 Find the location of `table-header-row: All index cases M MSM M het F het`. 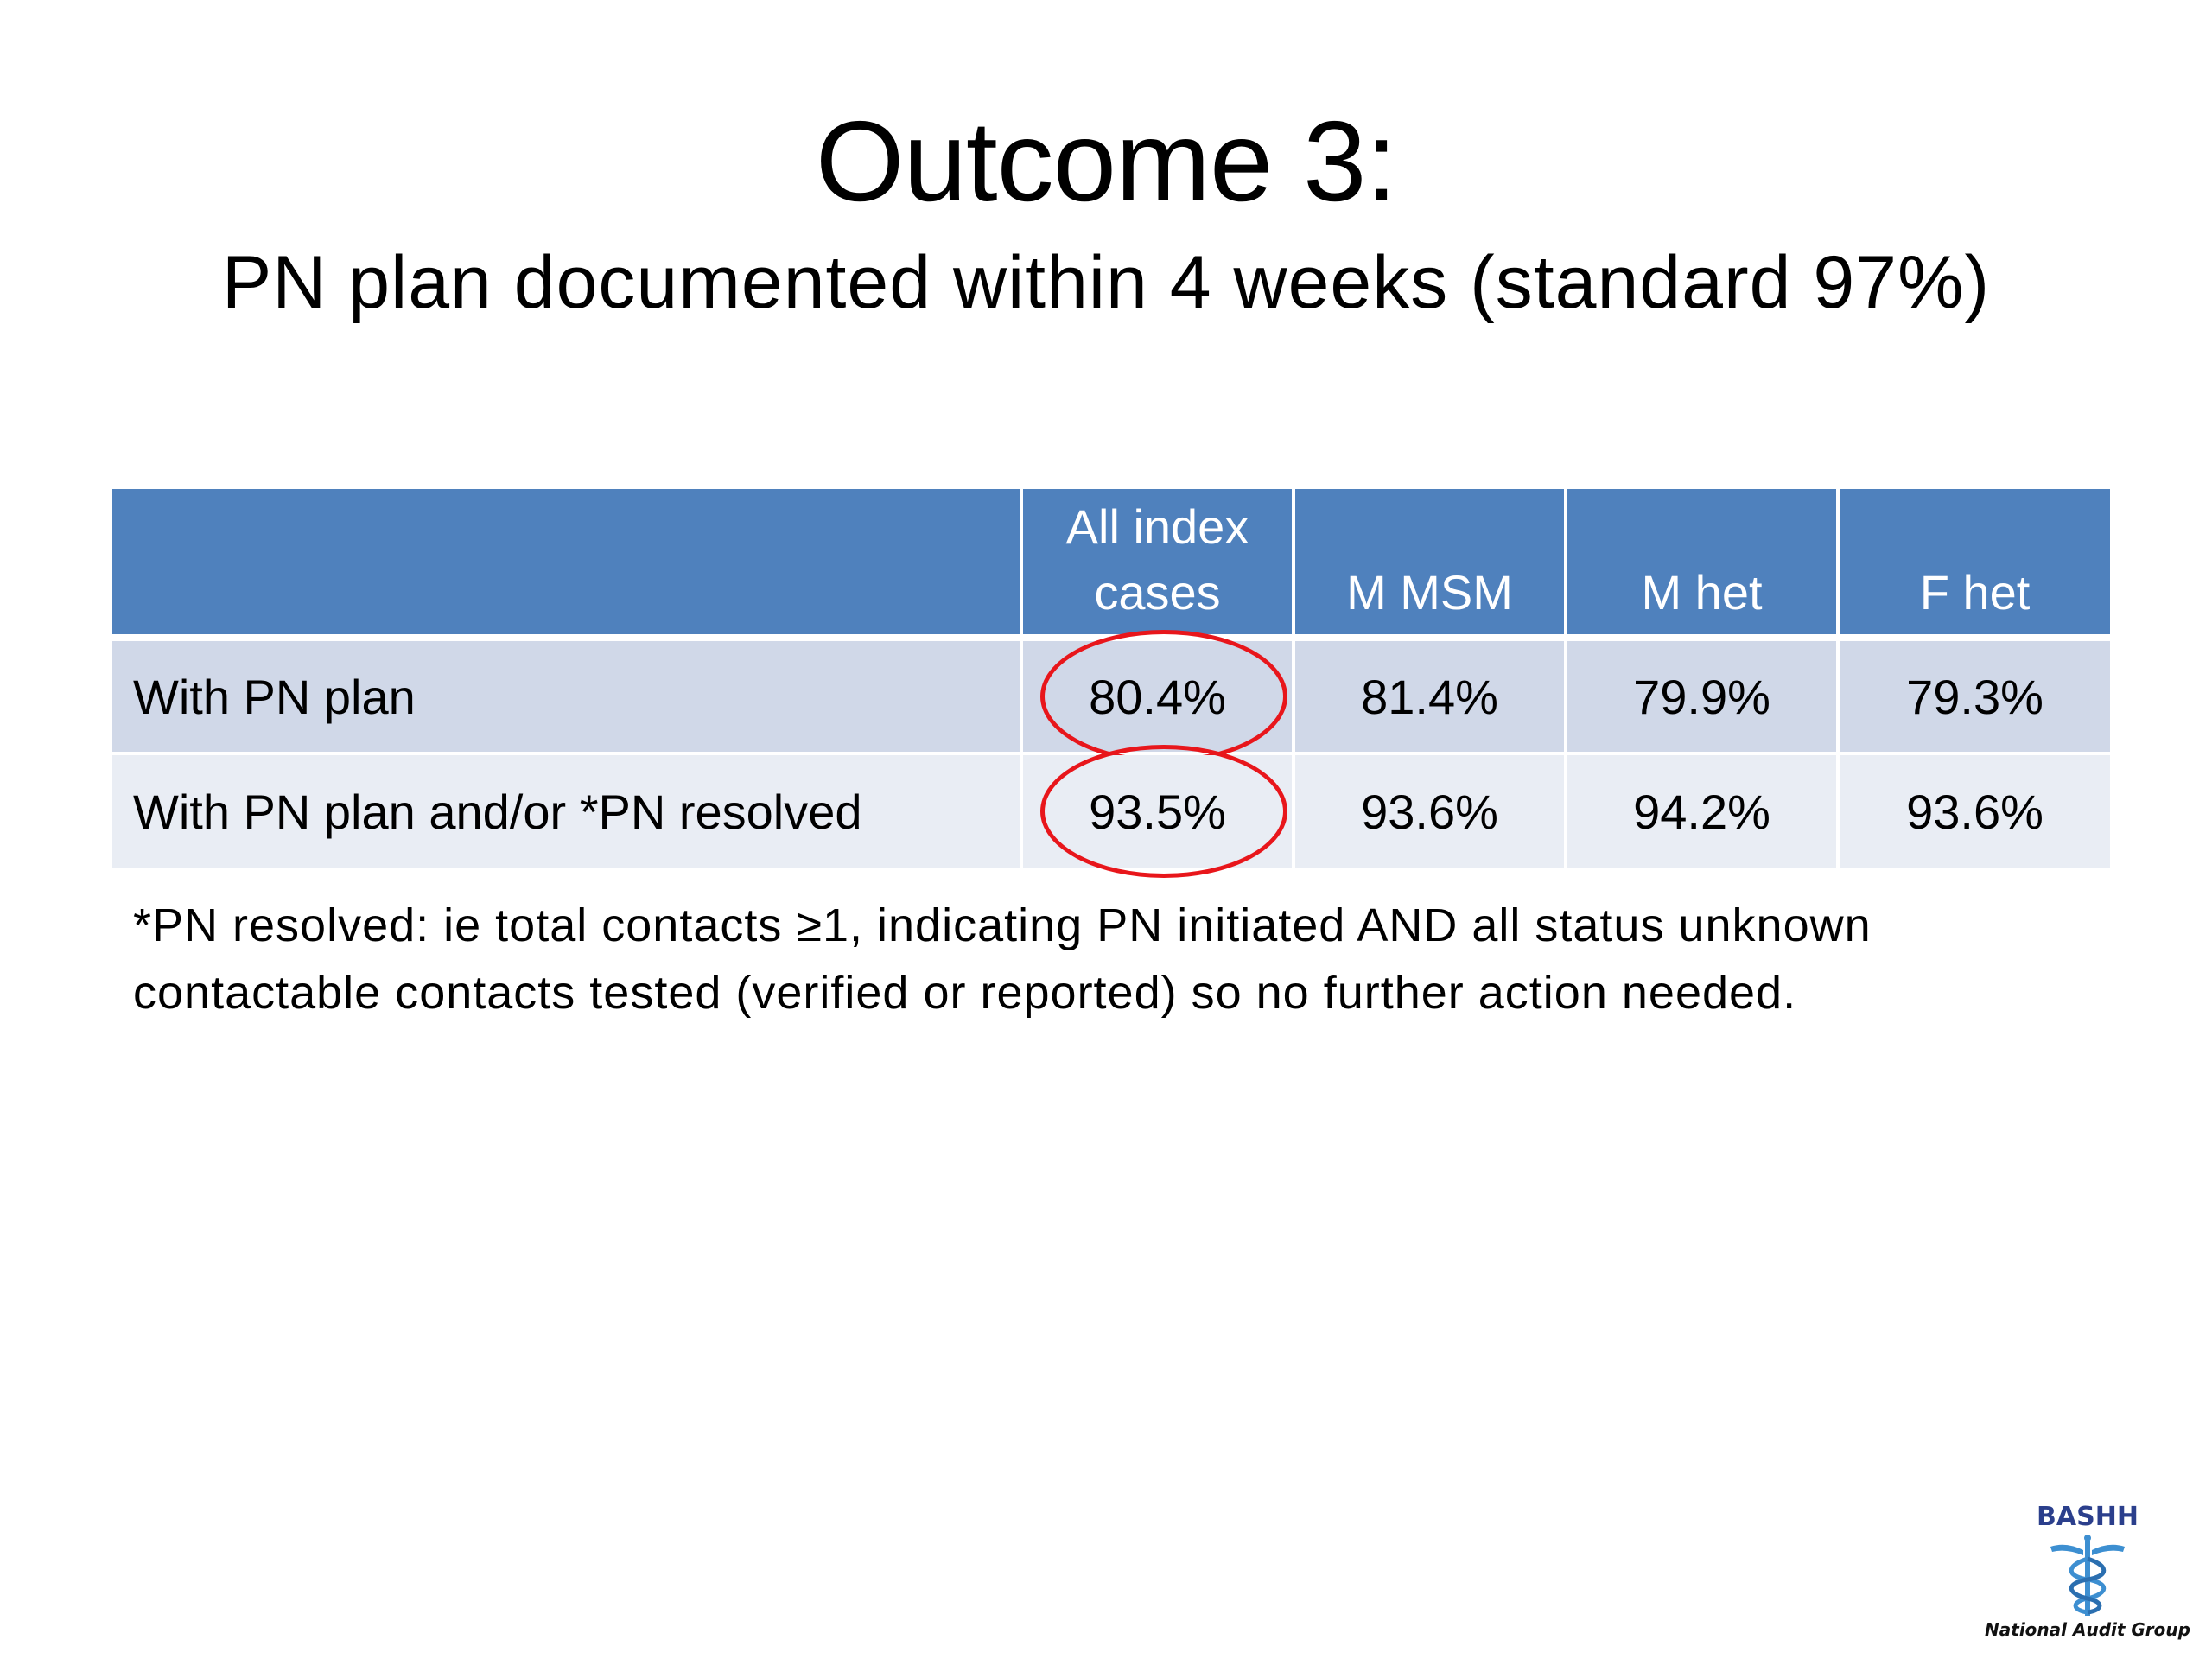

table-header-row: All index cases M MSM M het F het is located at coordinates (1111, 565).